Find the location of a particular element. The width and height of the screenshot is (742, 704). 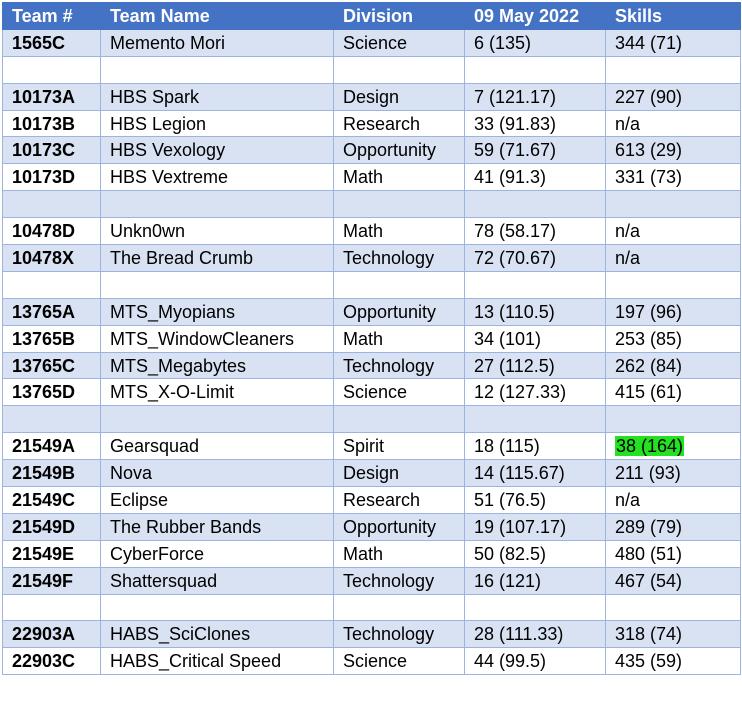

table-row: 1565C Memento Mori Science 6 (135) 344 (71) is located at coordinates (371, 42).